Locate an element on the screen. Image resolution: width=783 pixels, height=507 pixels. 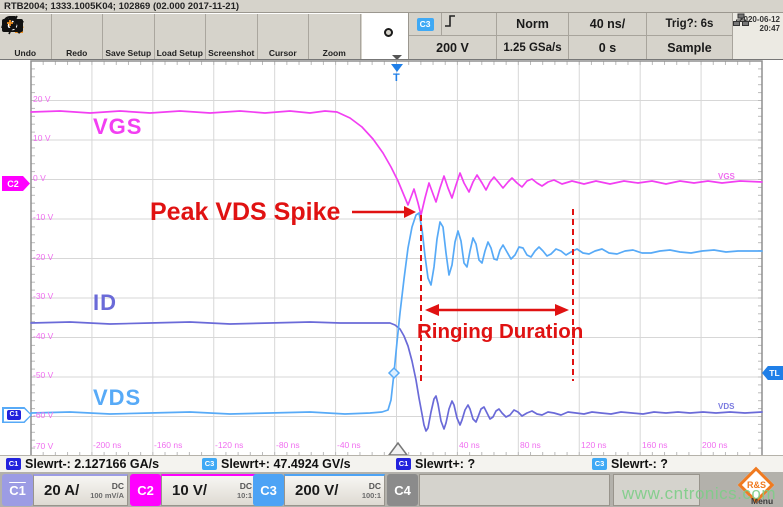
probe-label: 100:1 is located at coordinates (371, 495).